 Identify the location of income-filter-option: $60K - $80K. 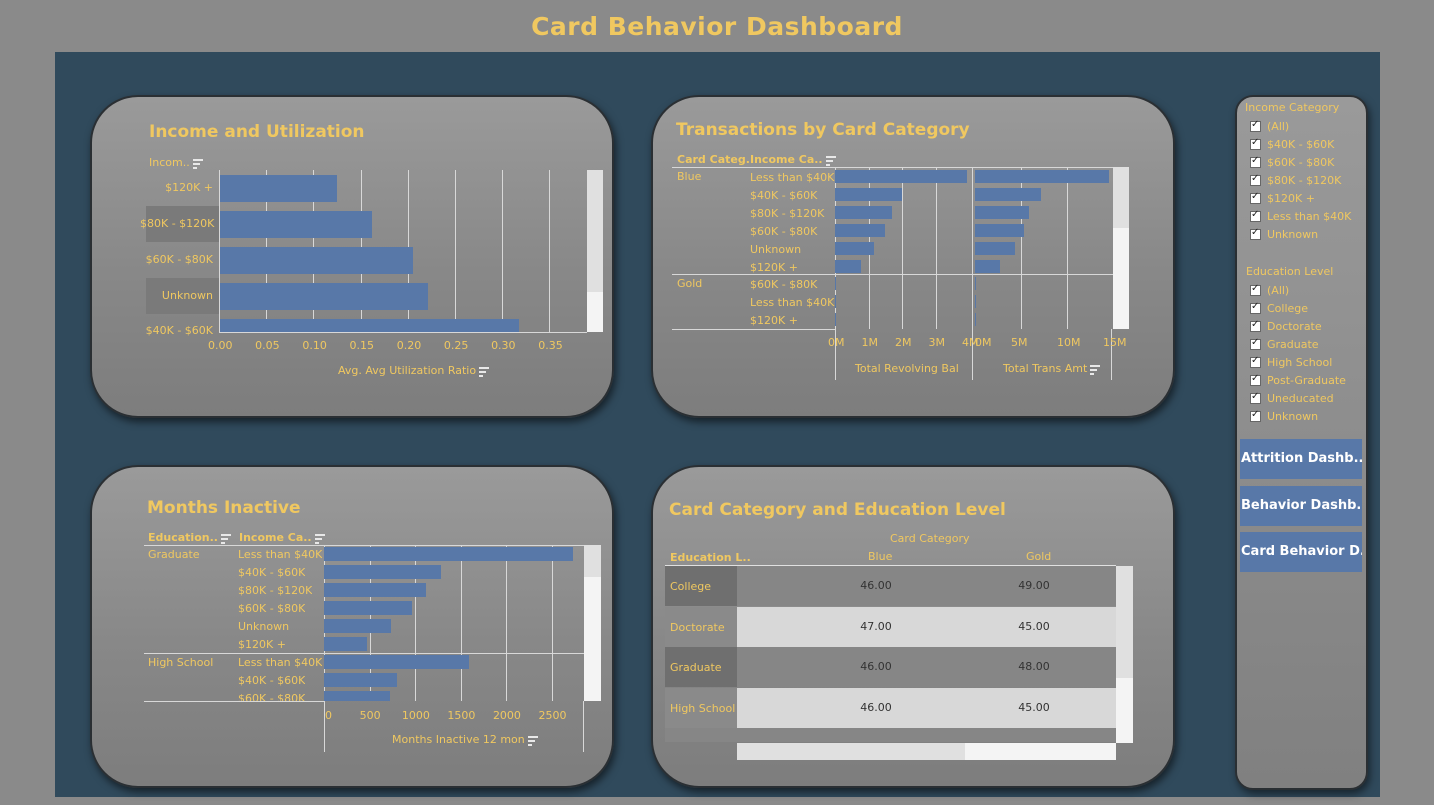
(1292, 162).